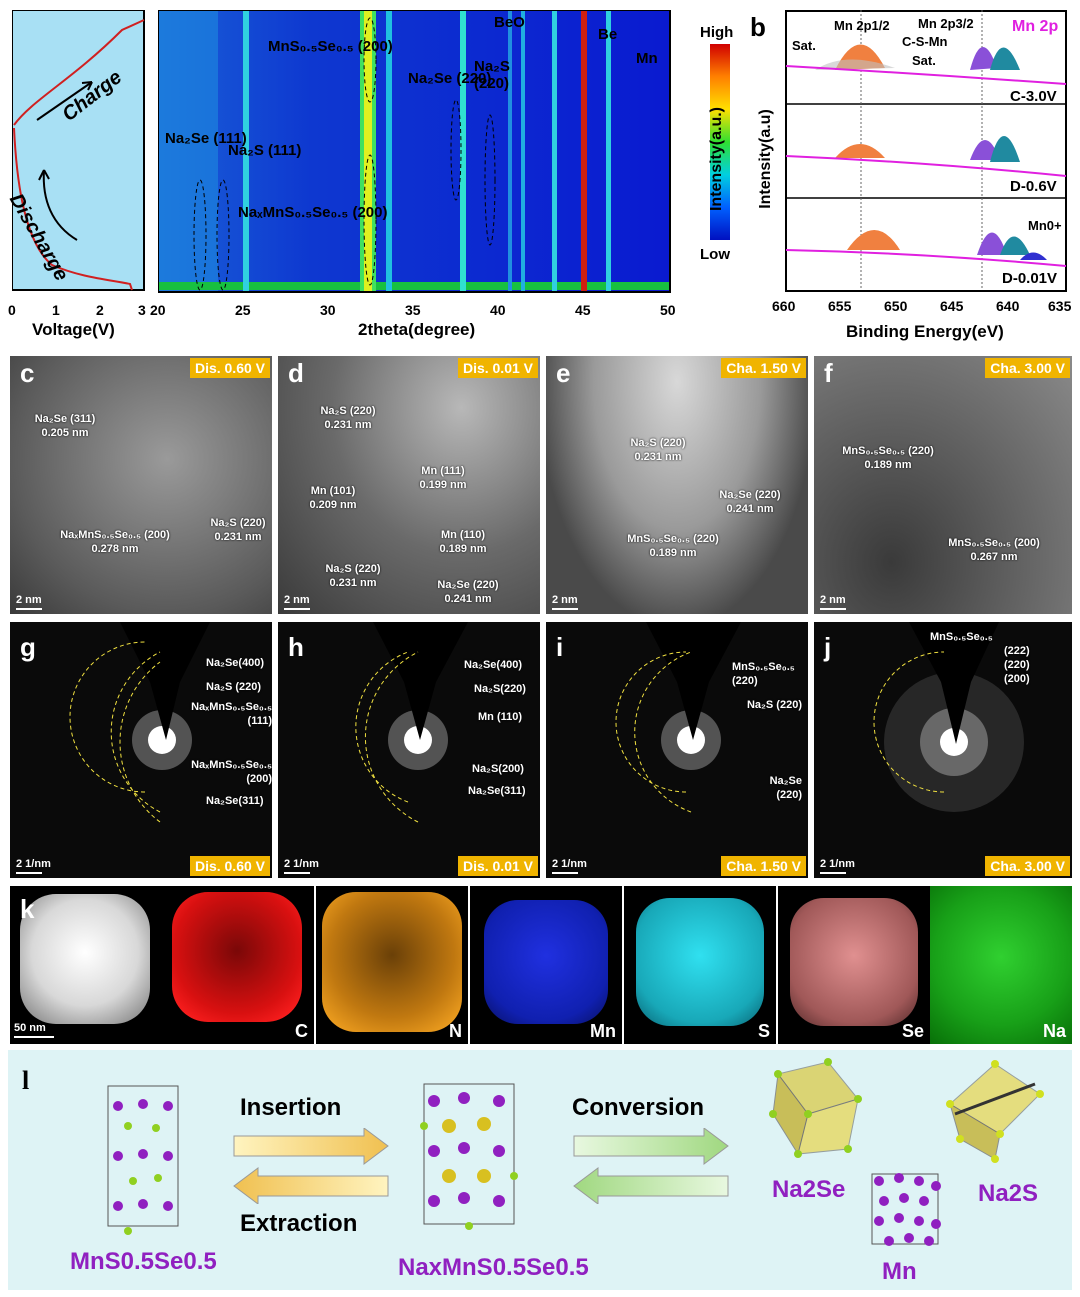 Image resolution: width=1080 pixels, height=1297 pixels. What do you see at coordinates (804, 45) in the screenshot?
I see `xps-sat-left: Sat.` at bounding box center [804, 45].